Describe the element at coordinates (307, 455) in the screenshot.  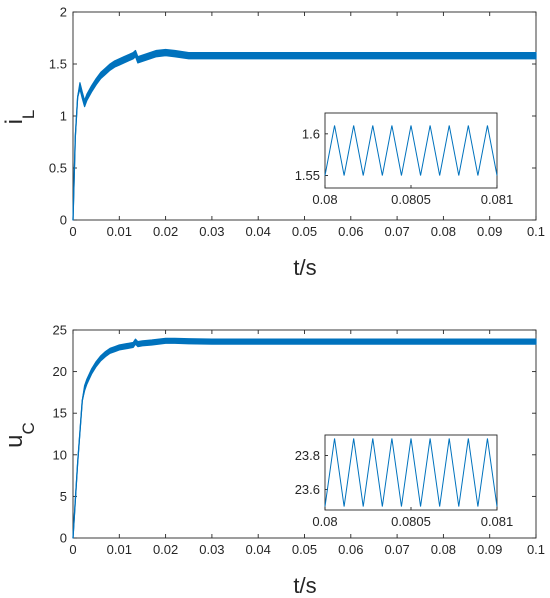
I see `inset-y-tick-label: 23.8` at that location.